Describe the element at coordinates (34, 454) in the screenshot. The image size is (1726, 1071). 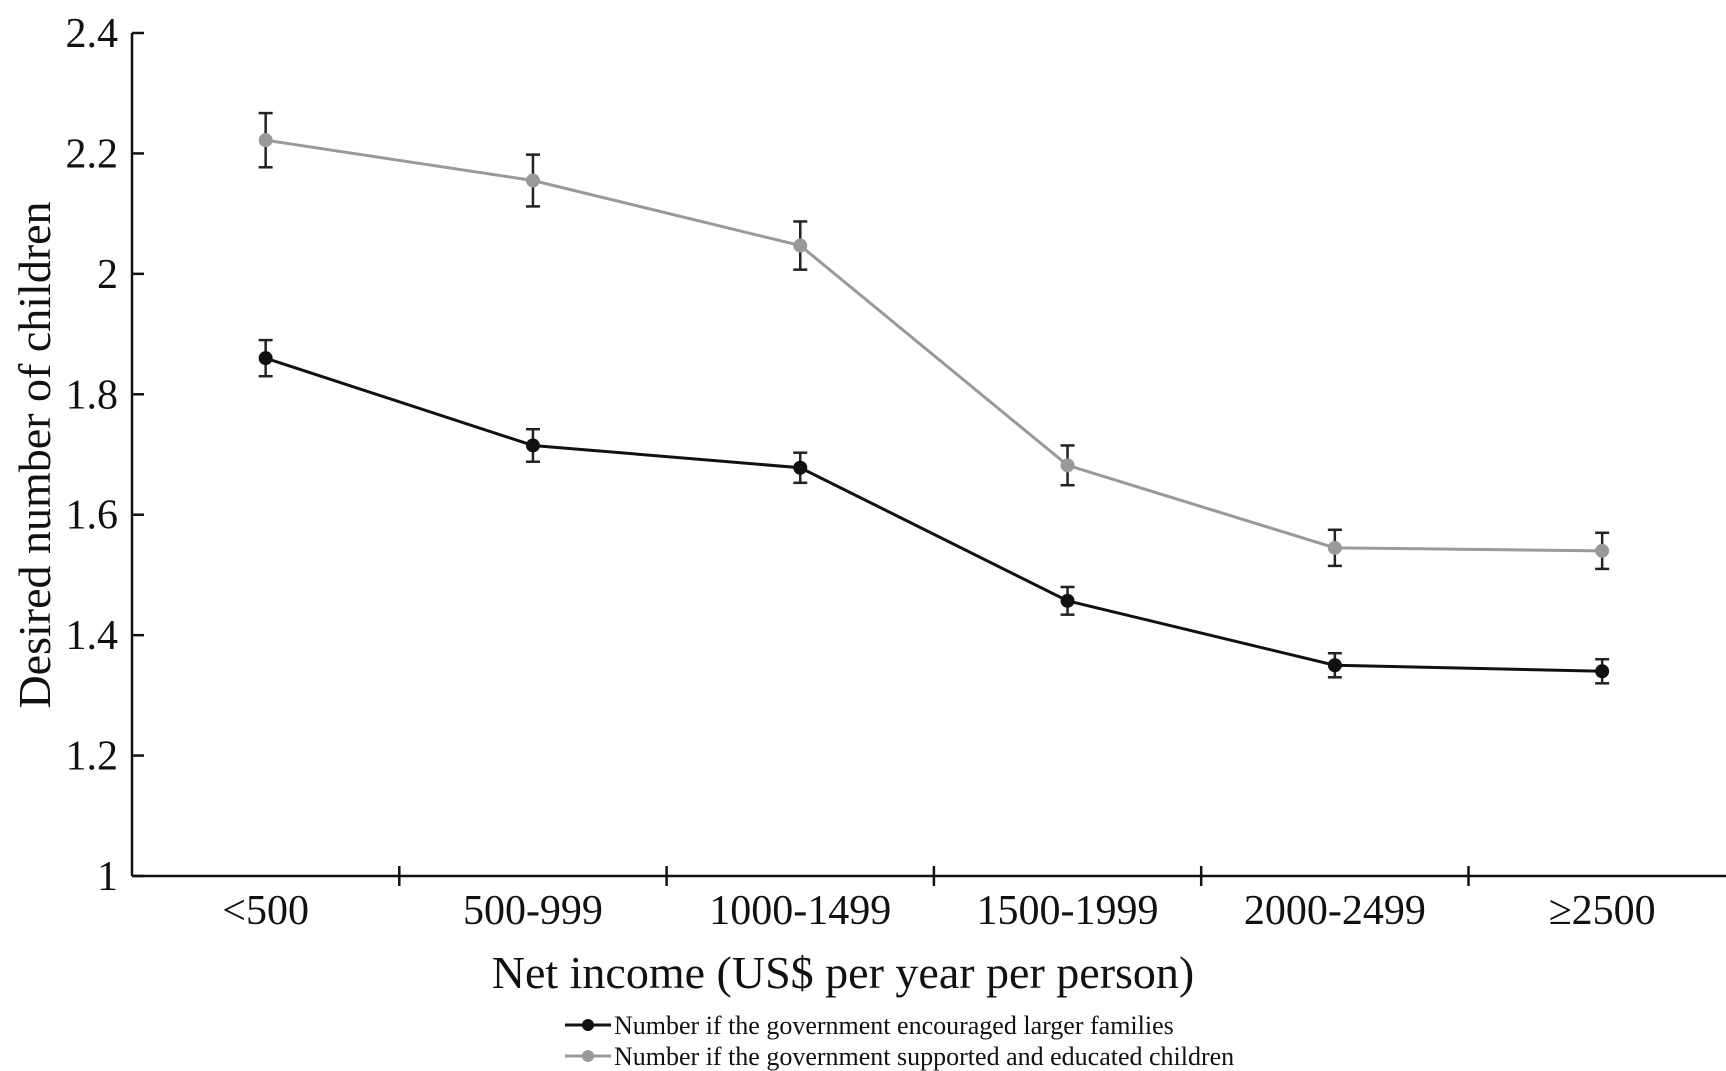
I see `y-axis-title: Desired number of children` at that location.